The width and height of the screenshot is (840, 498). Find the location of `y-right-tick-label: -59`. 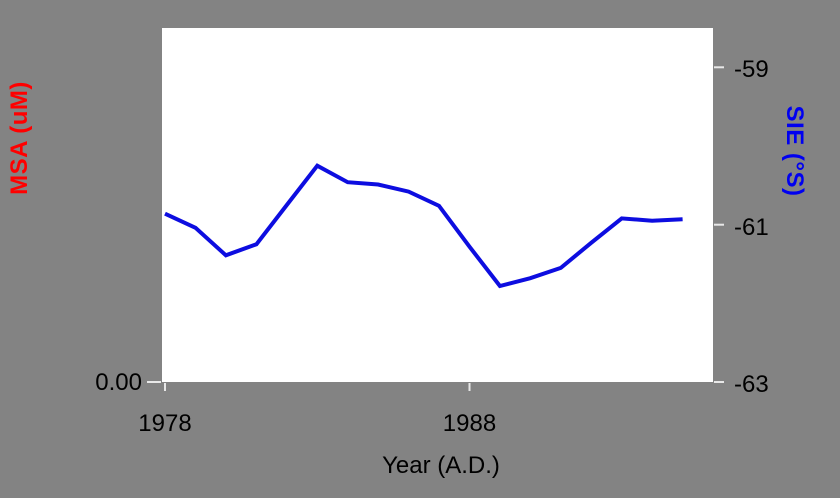

y-right-tick-label: -59 is located at coordinates (751, 70).